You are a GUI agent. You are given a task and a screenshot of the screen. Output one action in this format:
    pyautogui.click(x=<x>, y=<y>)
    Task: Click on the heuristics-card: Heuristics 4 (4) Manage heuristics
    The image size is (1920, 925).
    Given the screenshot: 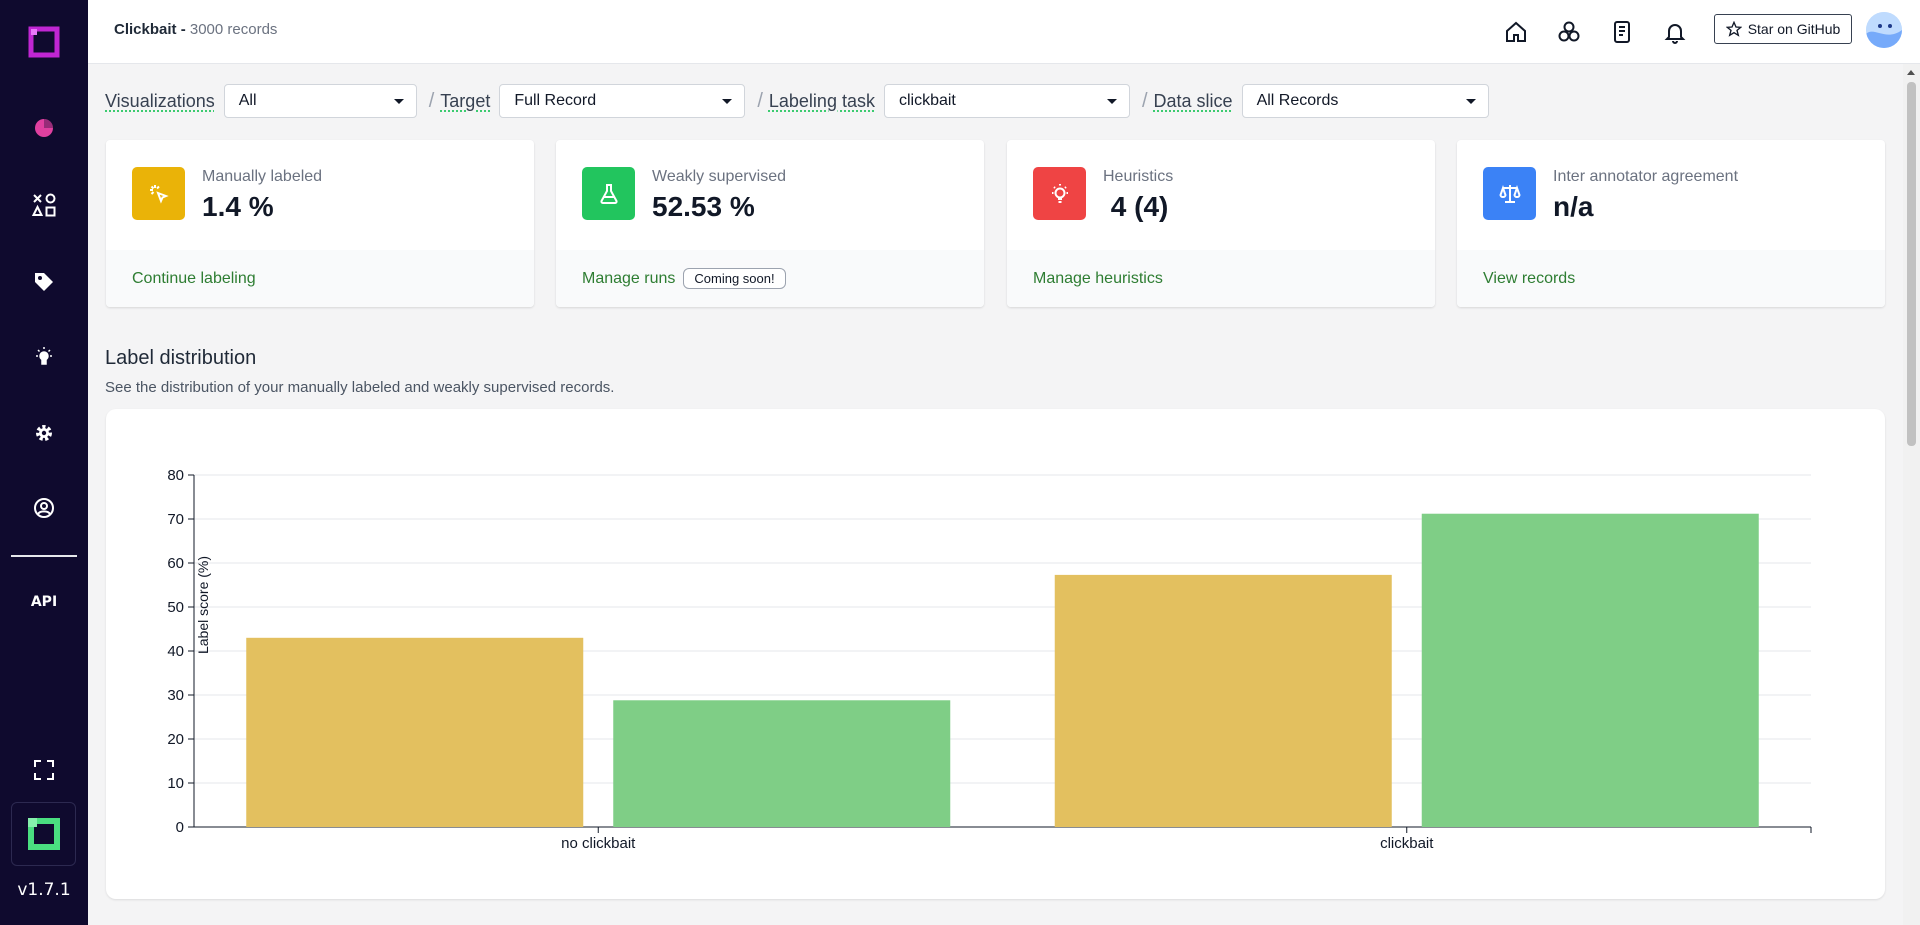 What is the action you would take?
    pyautogui.click(x=1221, y=223)
    